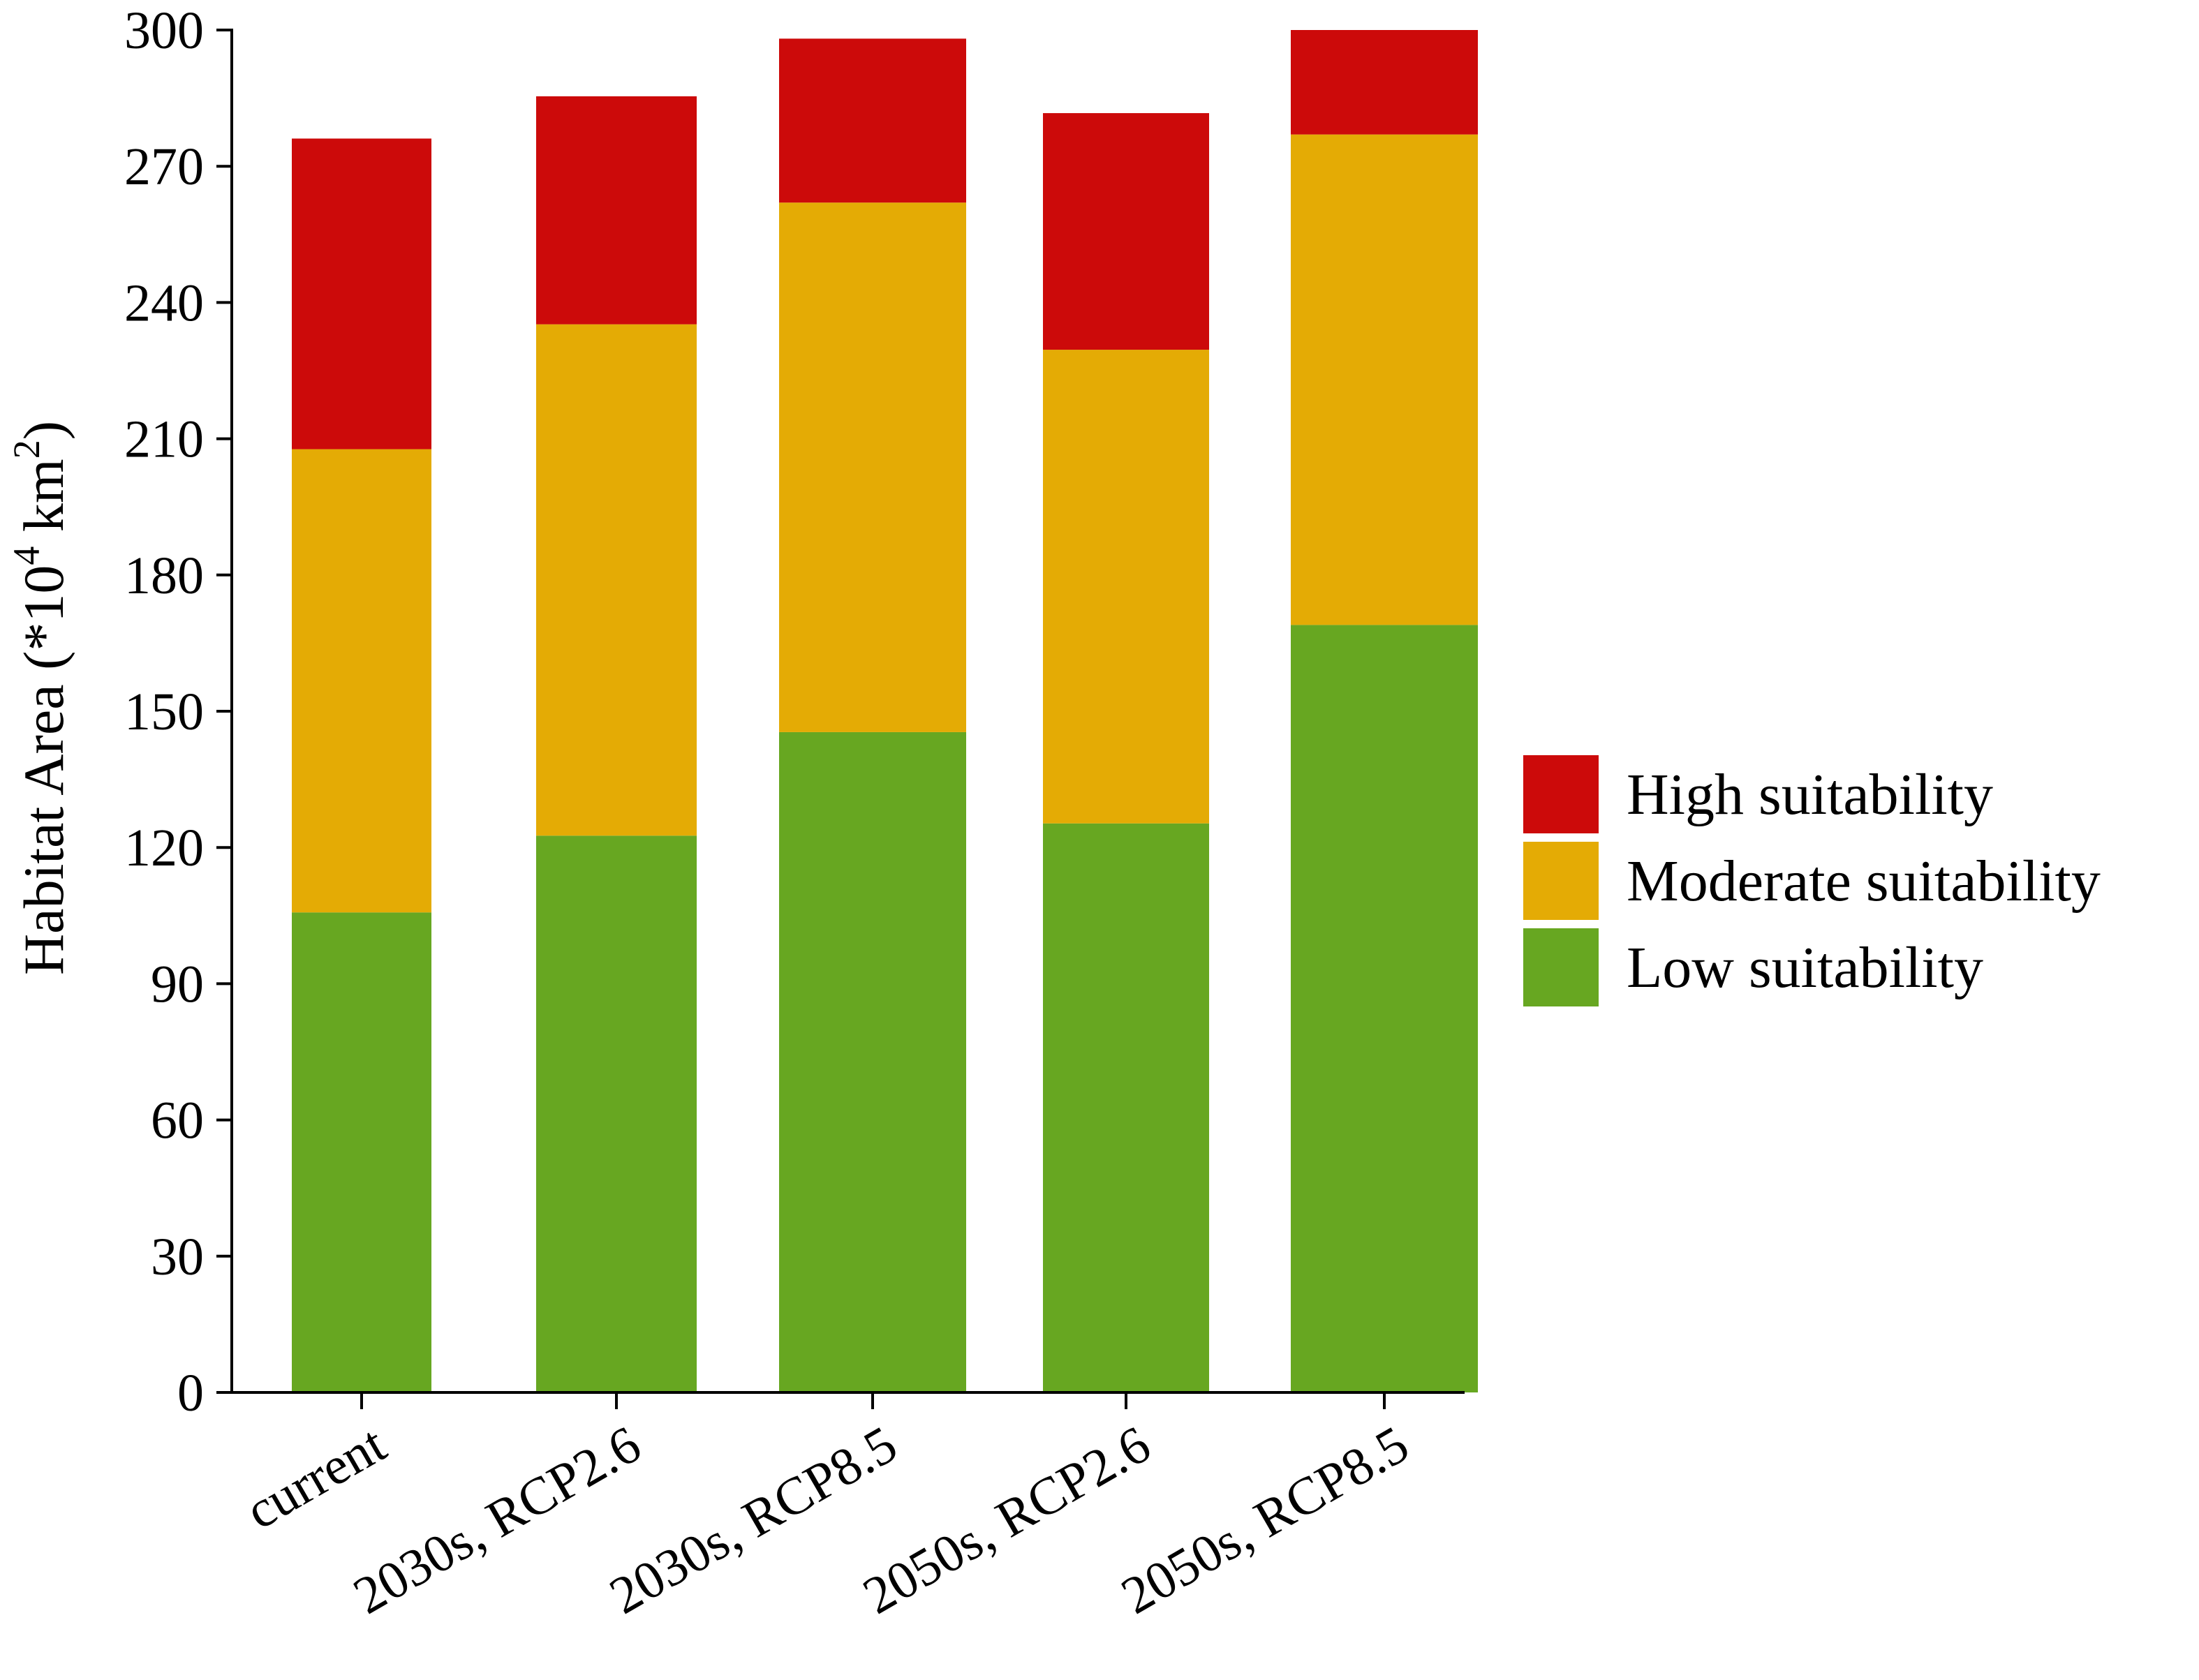  What do you see at coordinates (177, 1257) in the screenshot?
I see `y-tick-label-30: 30` at bounding box center [177, 1257].